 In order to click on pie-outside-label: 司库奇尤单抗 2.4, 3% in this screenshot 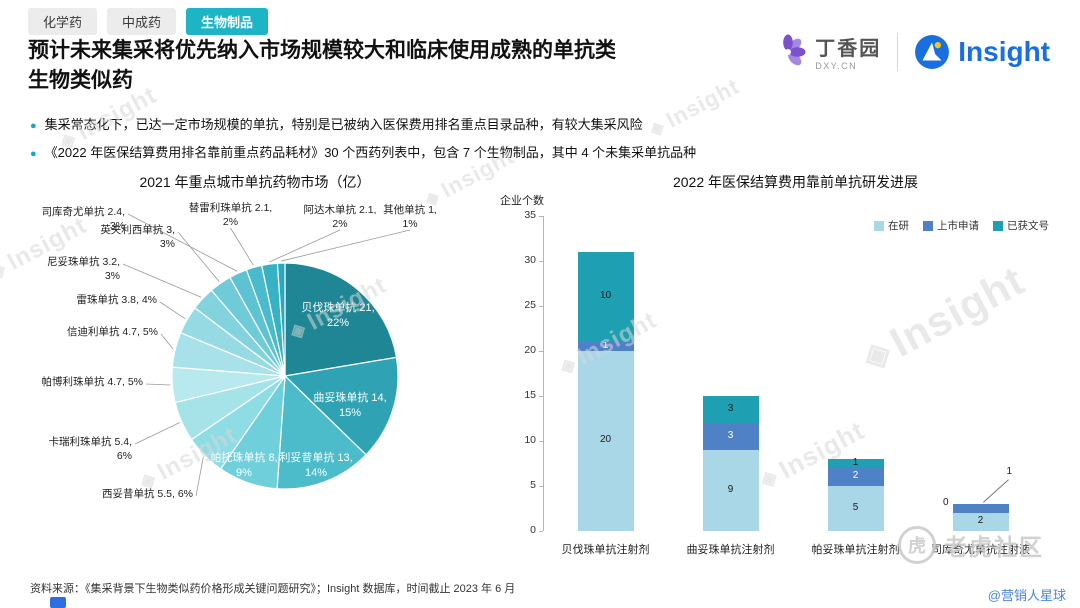, I will do `click(83, 219)`.